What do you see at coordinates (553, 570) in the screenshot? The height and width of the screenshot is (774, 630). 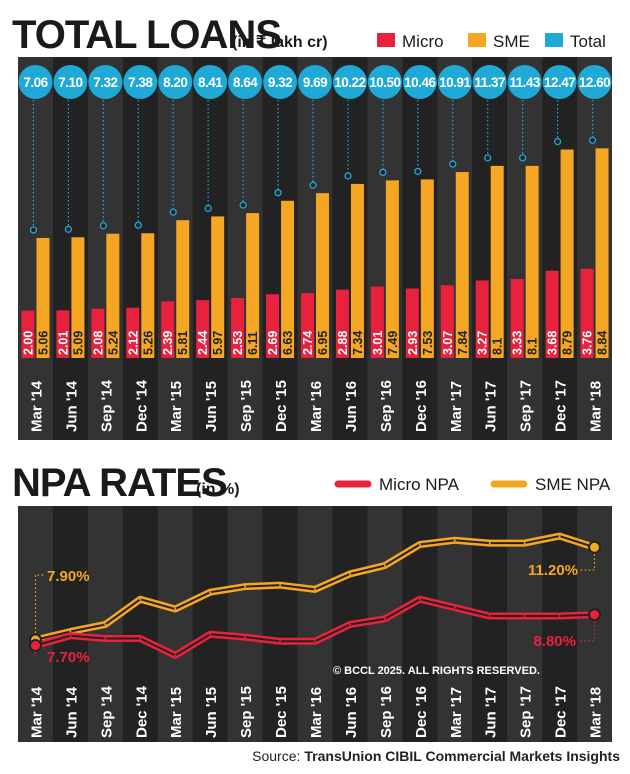 I see `annotation-sme-end: 11.20%` at bounding box center [553, 570].